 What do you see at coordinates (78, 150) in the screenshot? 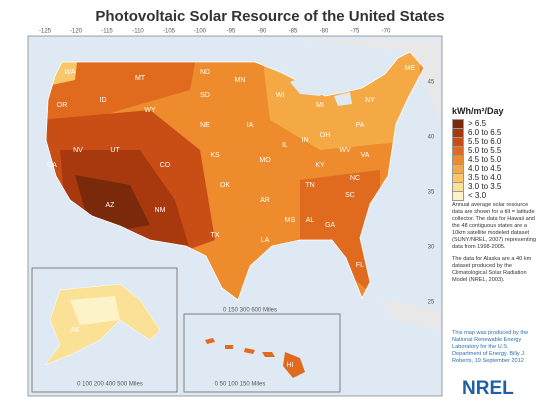
I see `state-label: NV` at bounding box center [78, 150].